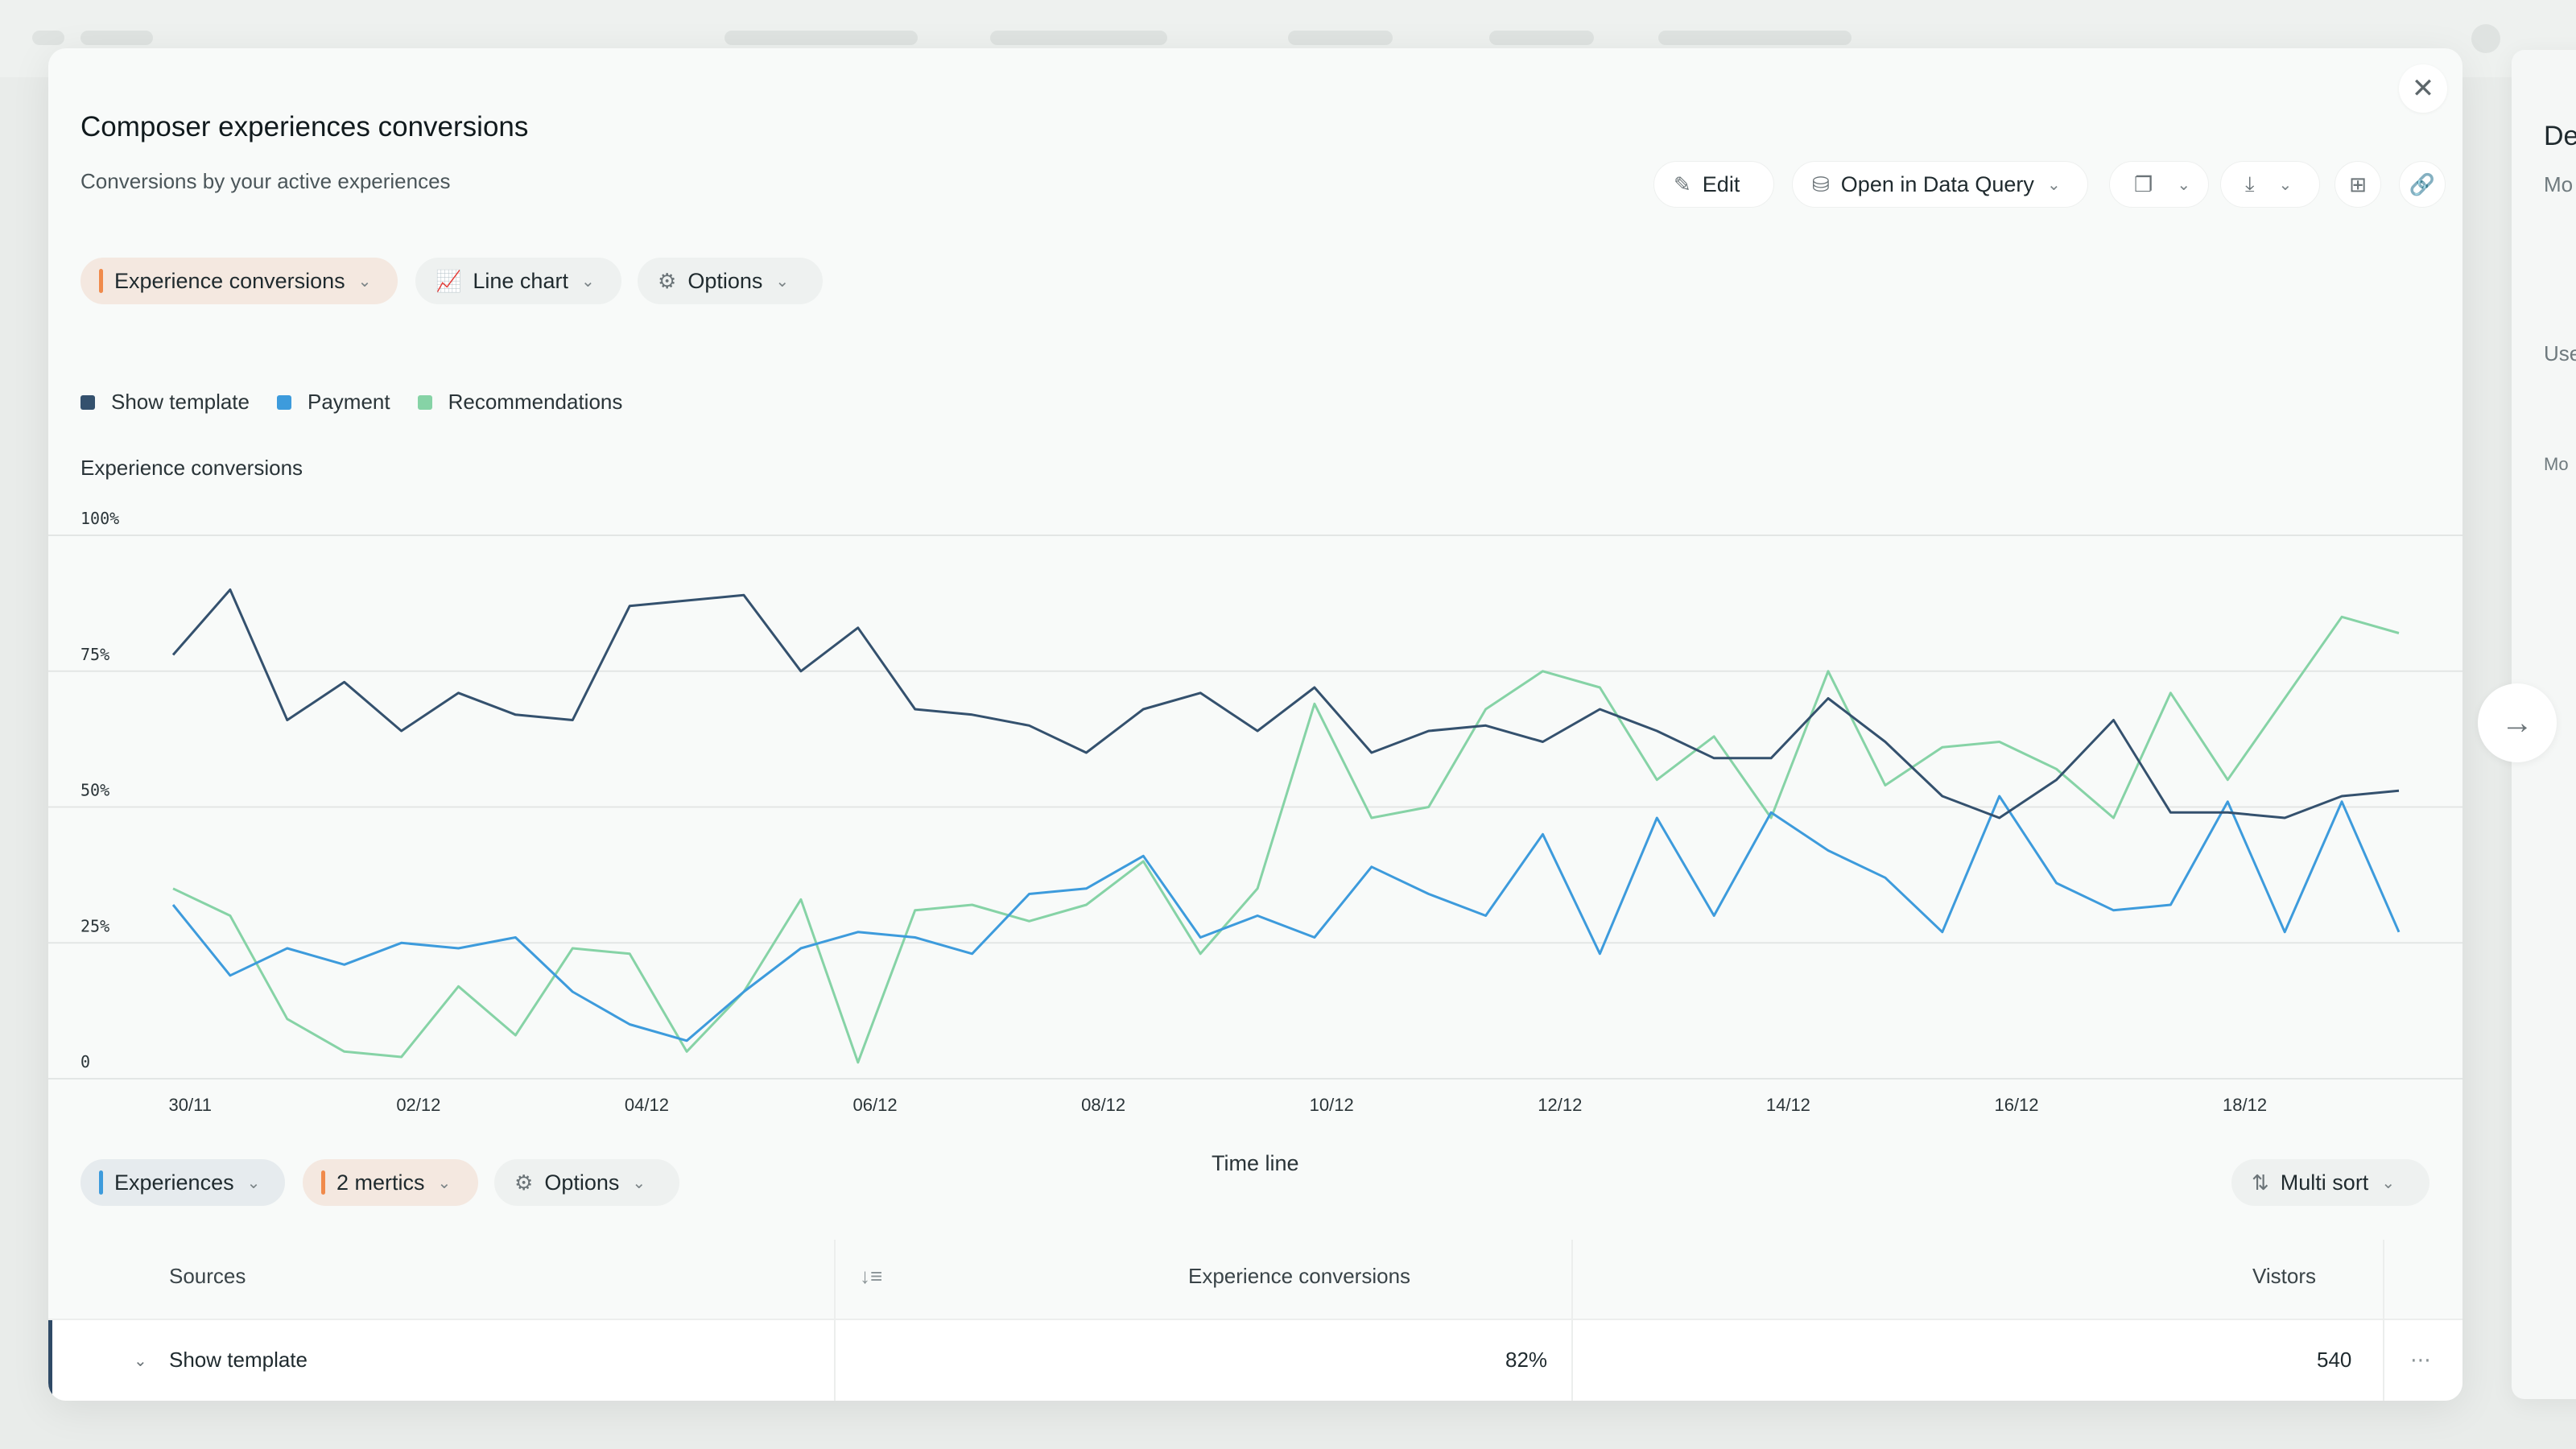 This screenshot has width=2576, height=1449. I want to click on line-chart-icon: 📈, so click(449, 280).